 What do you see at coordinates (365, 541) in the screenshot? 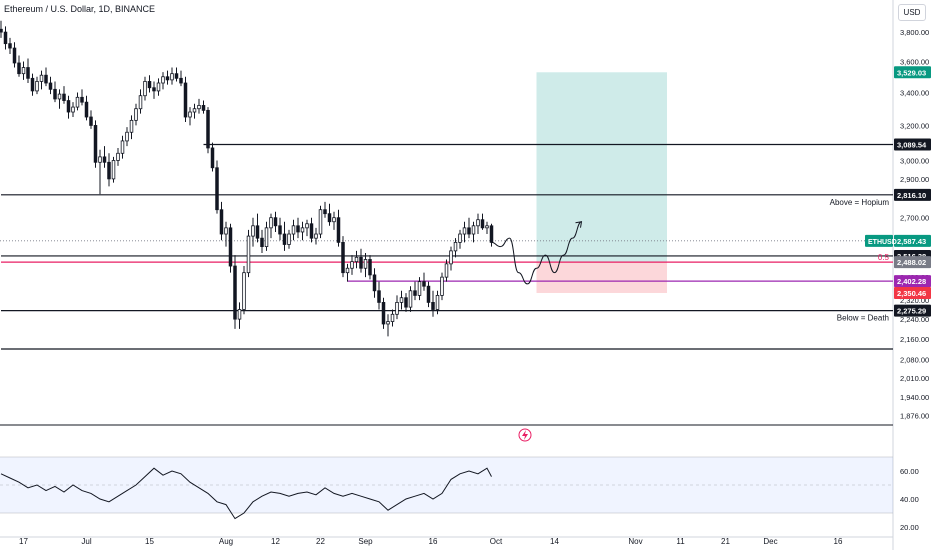
I see `x-tick-6: Sep` at bounding box center [365, 541].